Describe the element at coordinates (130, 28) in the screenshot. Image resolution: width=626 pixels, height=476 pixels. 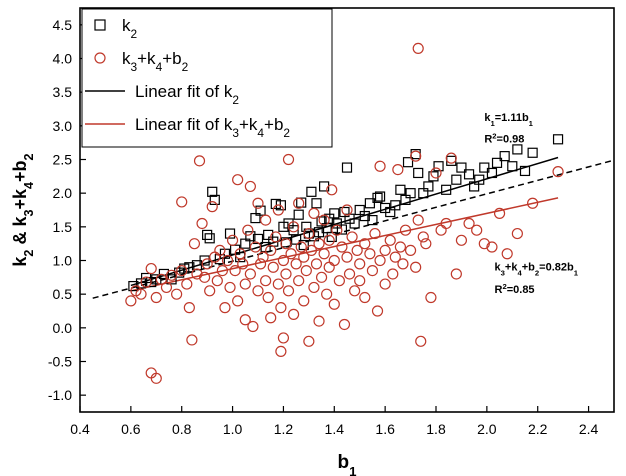
I see `legend-label: k2` at that location.